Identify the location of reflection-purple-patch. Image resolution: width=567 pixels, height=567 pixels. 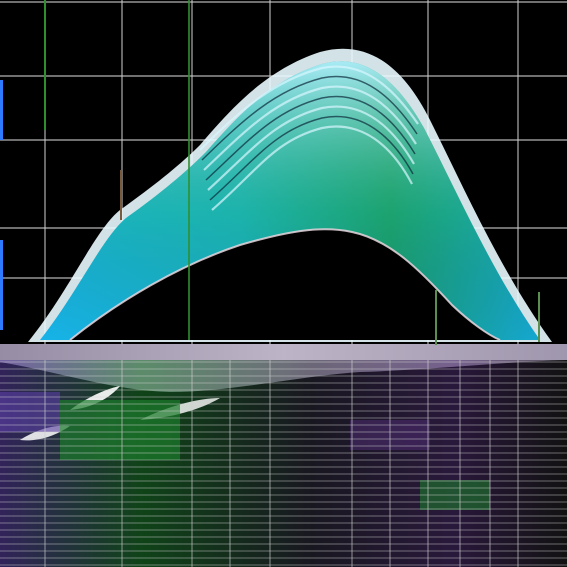
(30, 412).